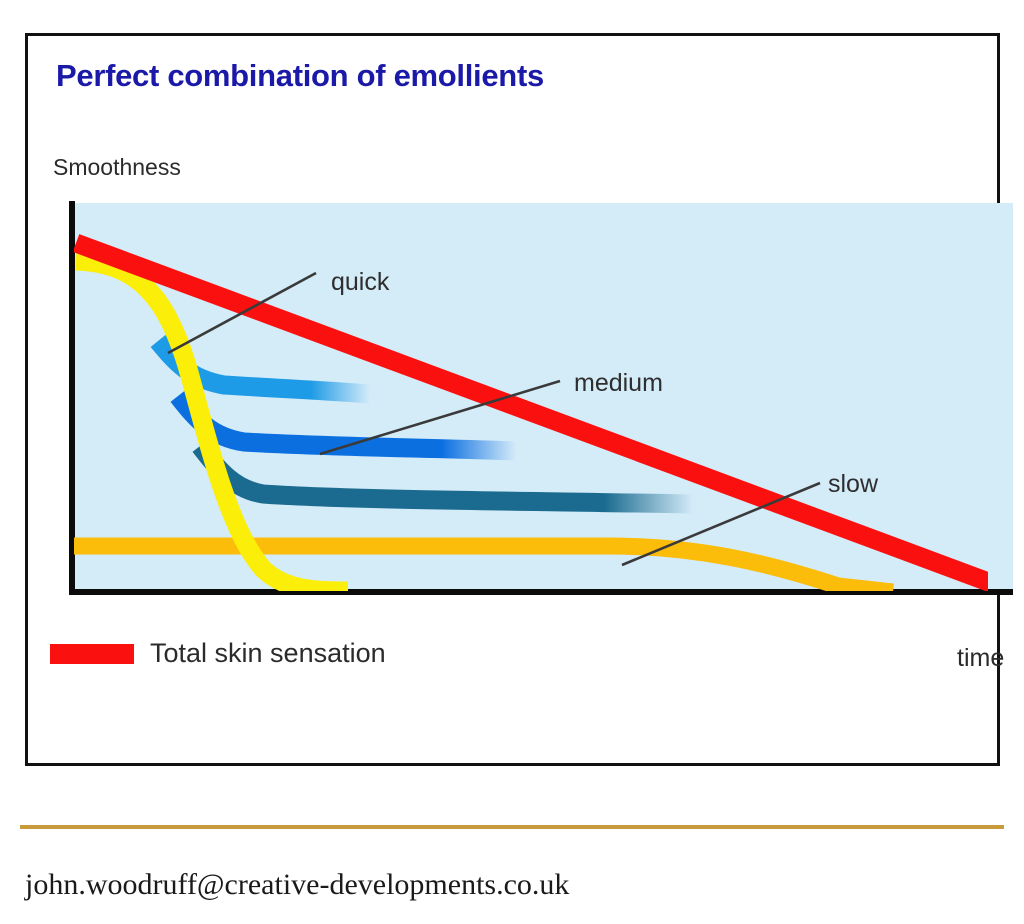  I want to click on chart-legend: Total skin sensation, so click(218, 653).